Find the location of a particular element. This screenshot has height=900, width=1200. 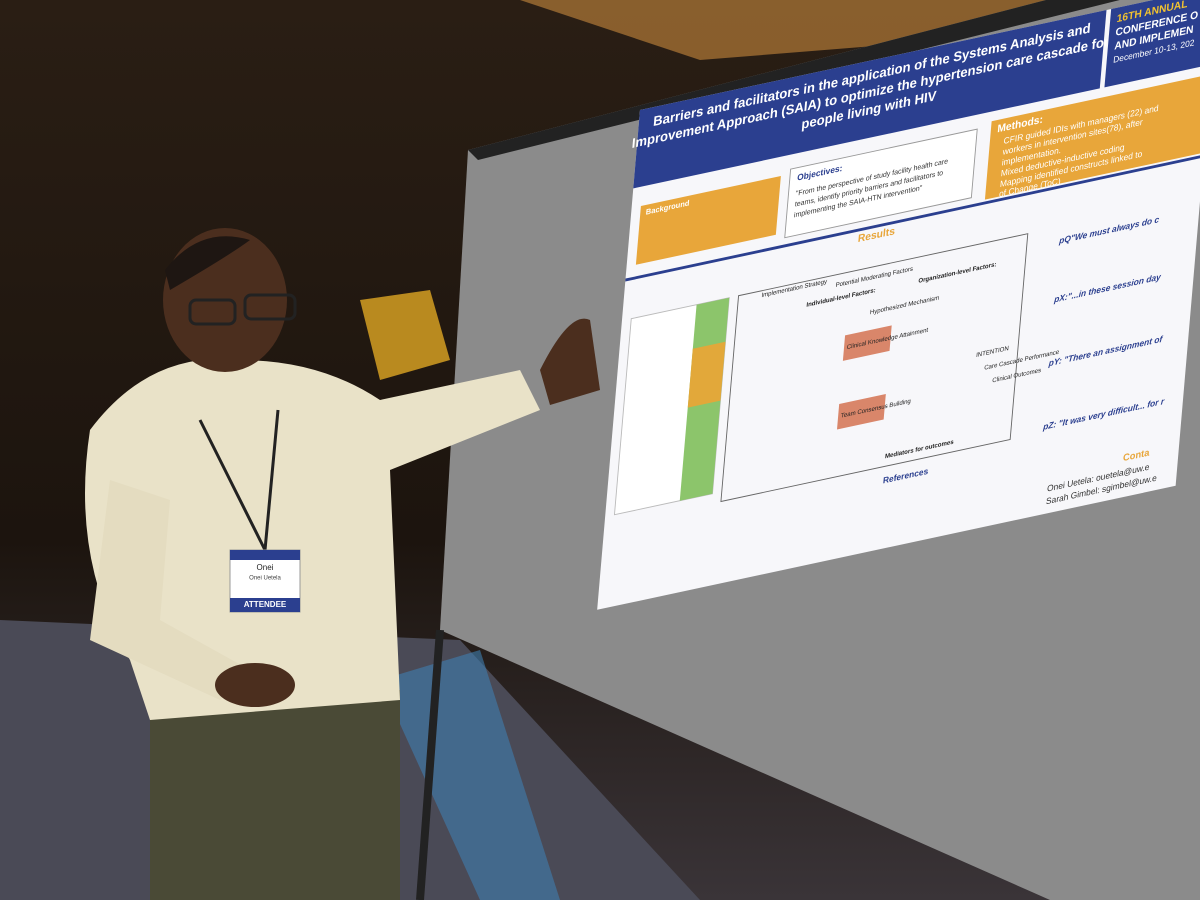

plant is located at coordinates (405, 335).